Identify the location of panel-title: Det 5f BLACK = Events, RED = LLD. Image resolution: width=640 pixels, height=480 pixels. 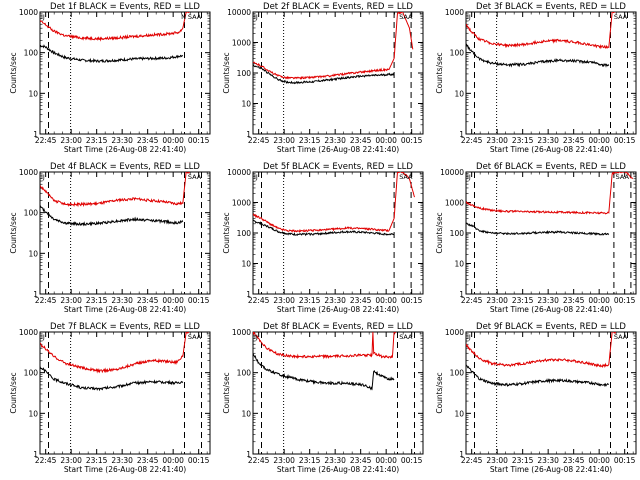
(338, 167).